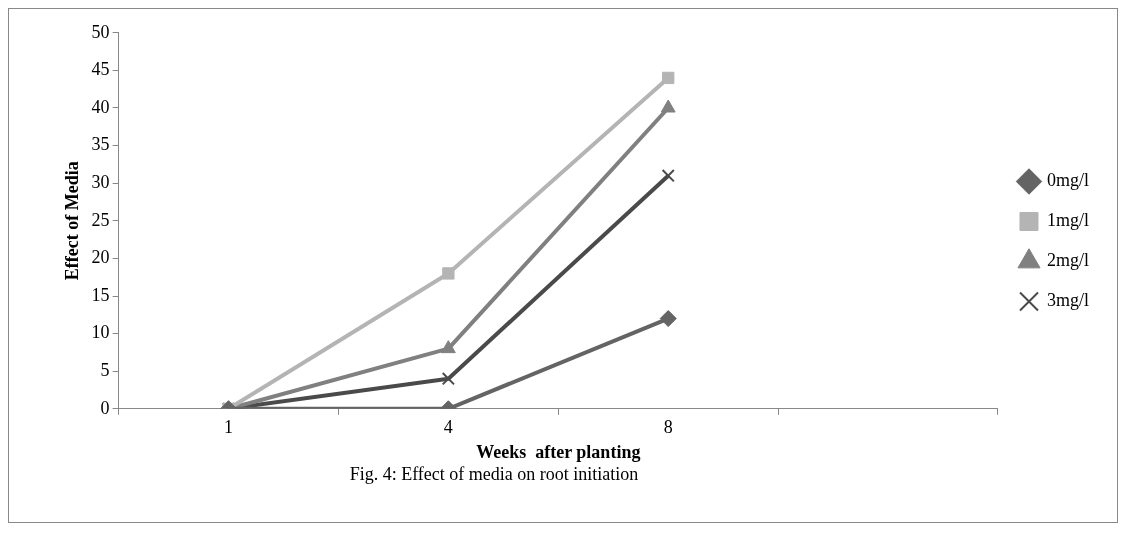 The image size is (1130, 533). Describe the element at coordinates (494, 474) in the screenshot. I see `caption: Fig. 4: Effect of media on root initiation` at that location.